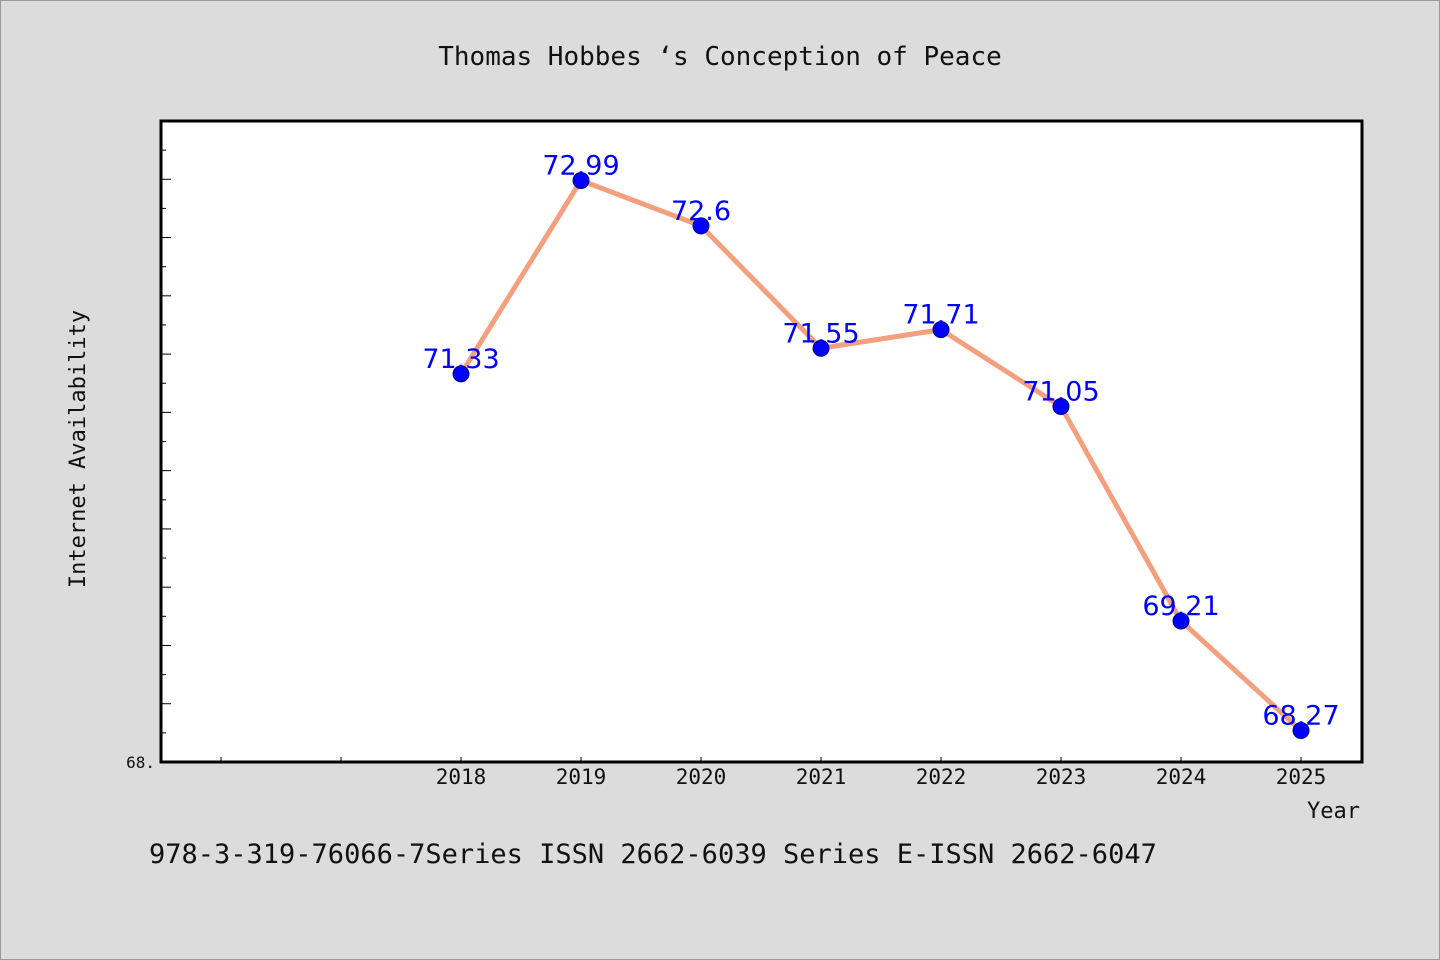 The width and height of the screenshot is (1440, 960). Describe the element at coordinates (580, 165) in the screenshot. I see `data-label: 72.99` at that location.